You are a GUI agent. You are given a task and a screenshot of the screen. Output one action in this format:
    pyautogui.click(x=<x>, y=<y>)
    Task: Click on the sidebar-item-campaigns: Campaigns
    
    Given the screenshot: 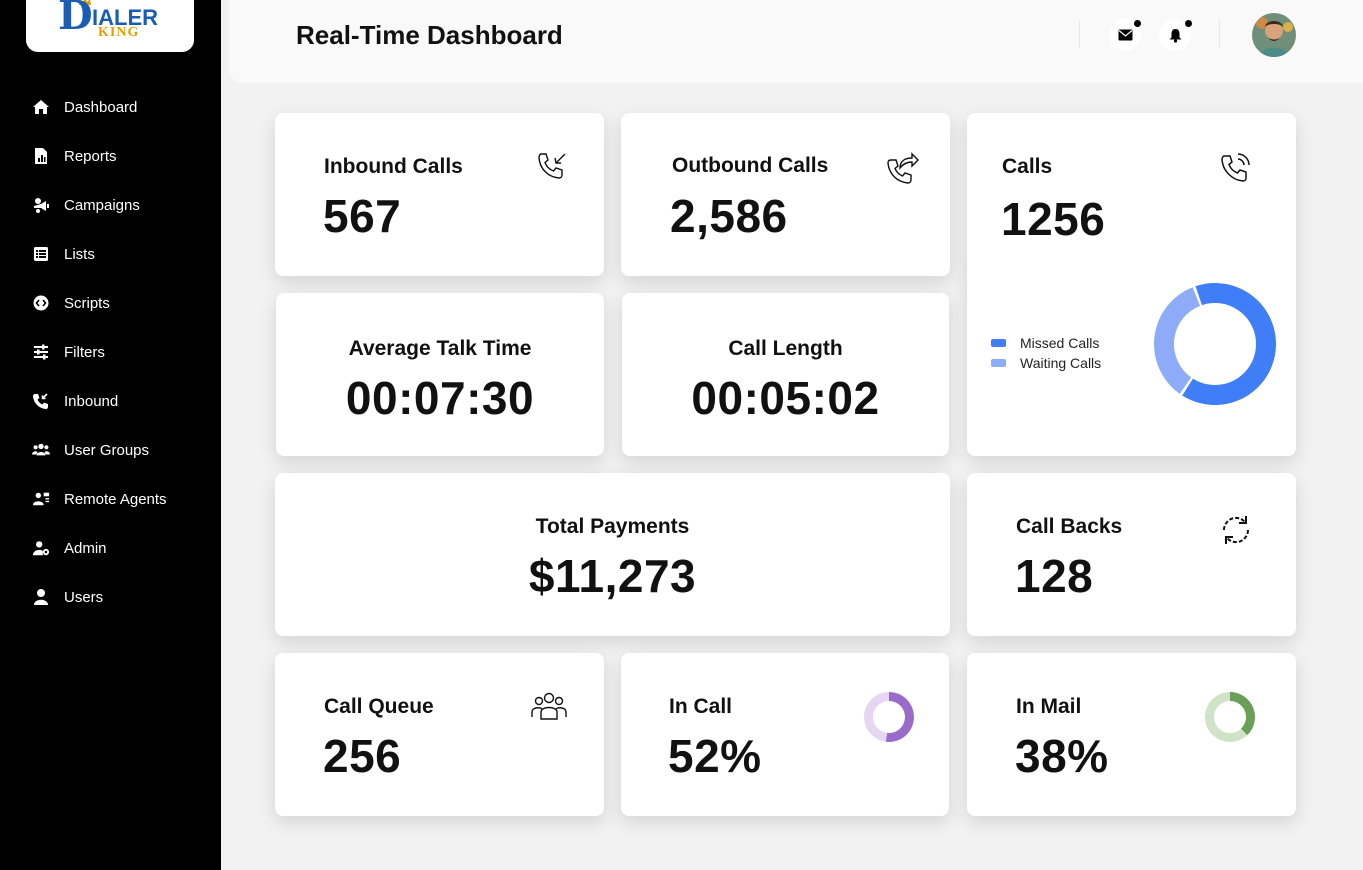 What is the action you would take?
    pyautogui.click(x=110, y=205)
    